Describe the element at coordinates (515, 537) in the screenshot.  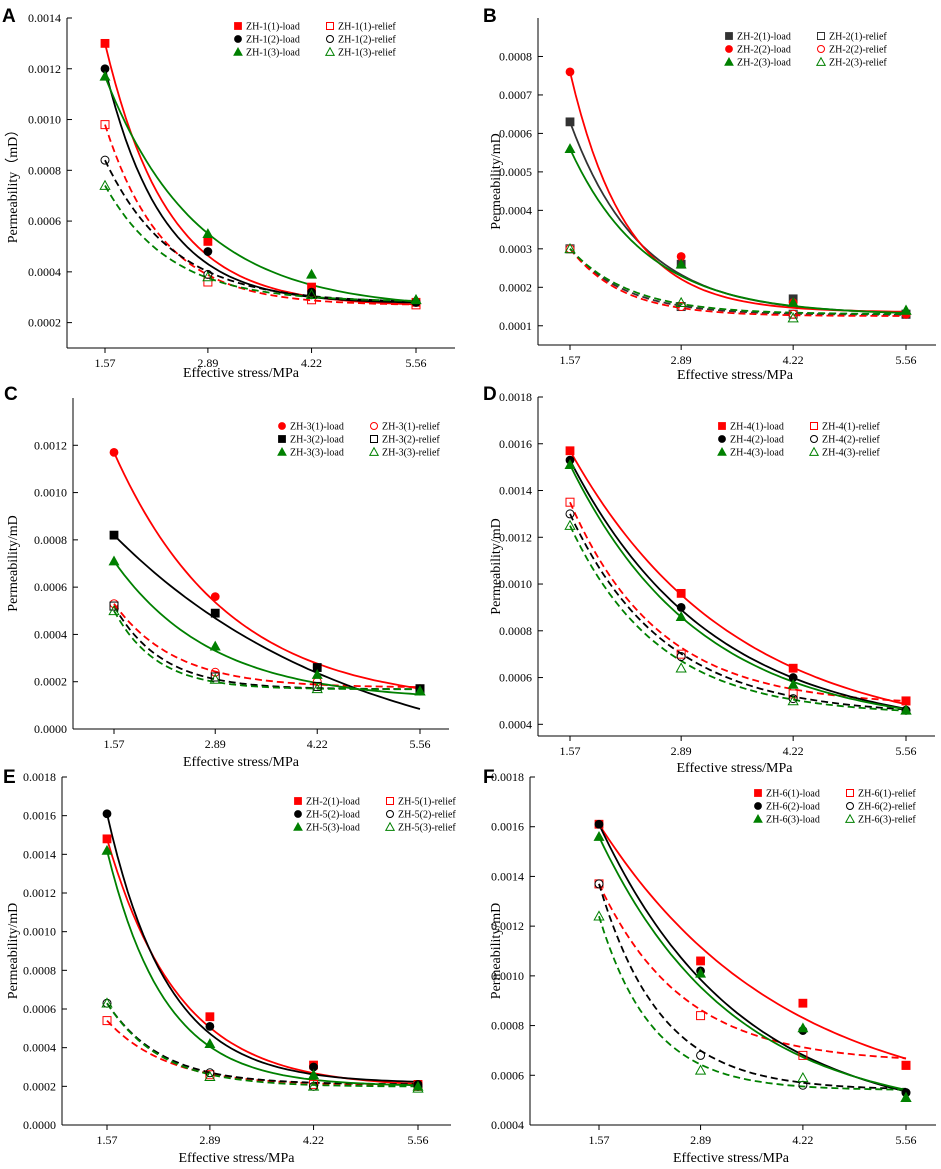
I see `y-tick-label: 0.0012` at that location.